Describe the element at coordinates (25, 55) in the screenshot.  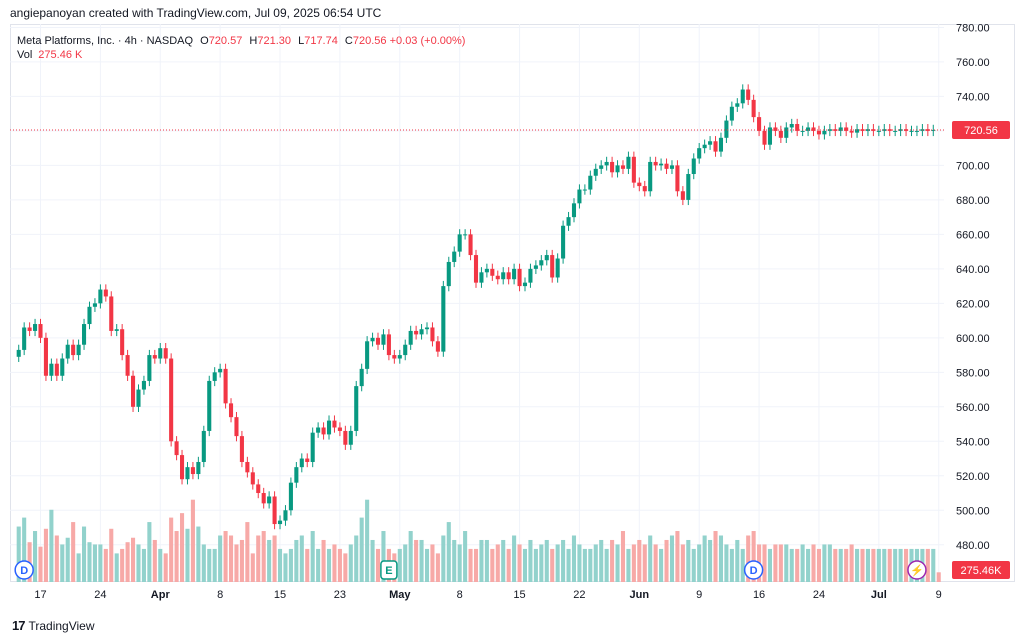
I see `volume-label: Vol` at that location.